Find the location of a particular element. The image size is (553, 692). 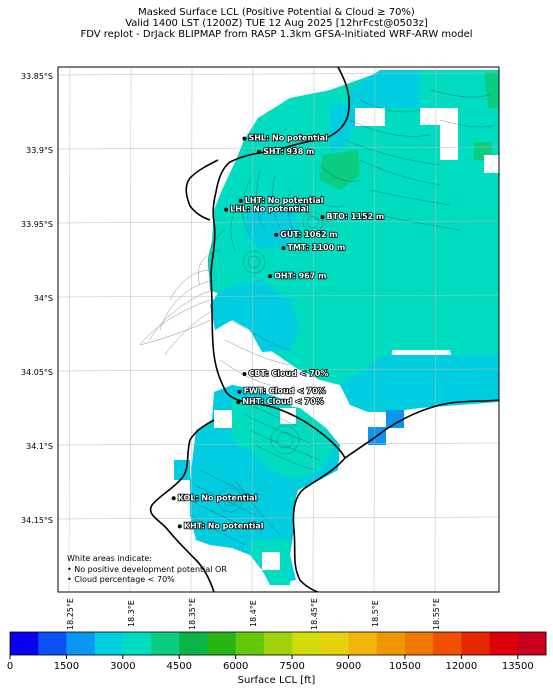

colorbar-frame is located at coordinates (278, 643).